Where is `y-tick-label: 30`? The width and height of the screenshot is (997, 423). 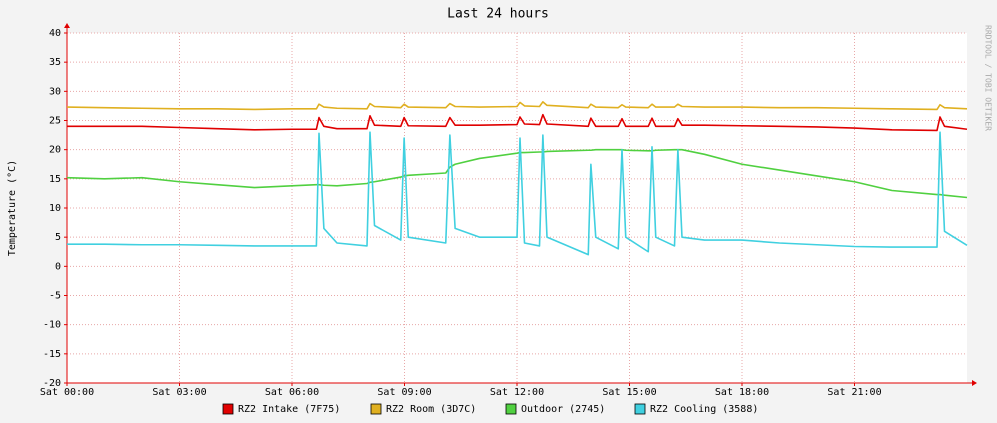
y-tick-label: 30 is located at coordinates (55, 91).